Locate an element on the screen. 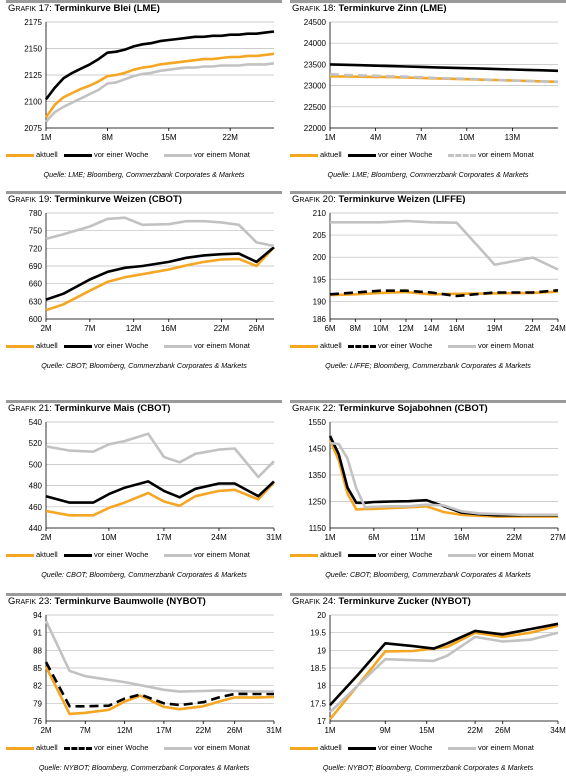  x-tick-label: 14M is located at coordinates (432, 328).